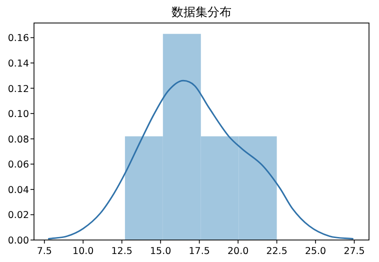 This screenshot has width=379, height=262. What do you see at coordinates (18, 114) in the screenshot?
I see `y-tick-label: 0.10` at bounding box center [18, 114].